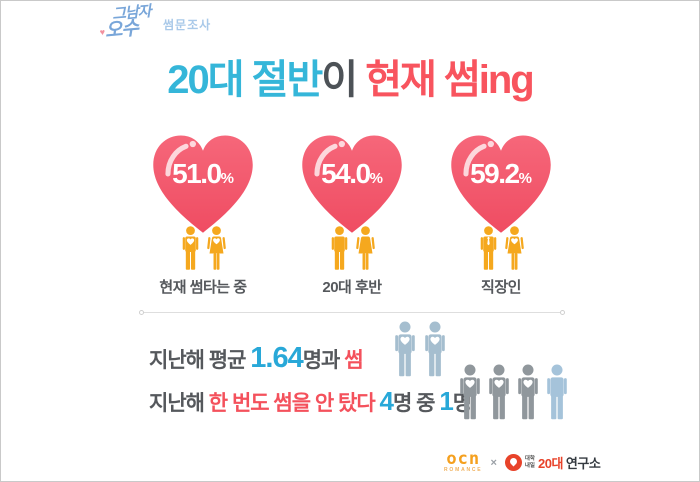  I want to click on fact-line-average: 지난해 평균 1.64명과 썸, so click(256, 358).